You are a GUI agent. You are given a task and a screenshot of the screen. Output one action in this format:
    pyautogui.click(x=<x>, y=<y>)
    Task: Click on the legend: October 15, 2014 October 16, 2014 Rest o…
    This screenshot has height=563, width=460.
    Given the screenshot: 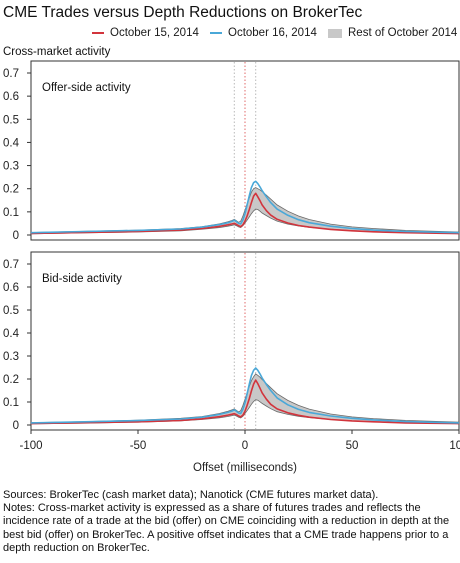 What is the action you would take?
    pyautogui.click(x=230, y=35)
    